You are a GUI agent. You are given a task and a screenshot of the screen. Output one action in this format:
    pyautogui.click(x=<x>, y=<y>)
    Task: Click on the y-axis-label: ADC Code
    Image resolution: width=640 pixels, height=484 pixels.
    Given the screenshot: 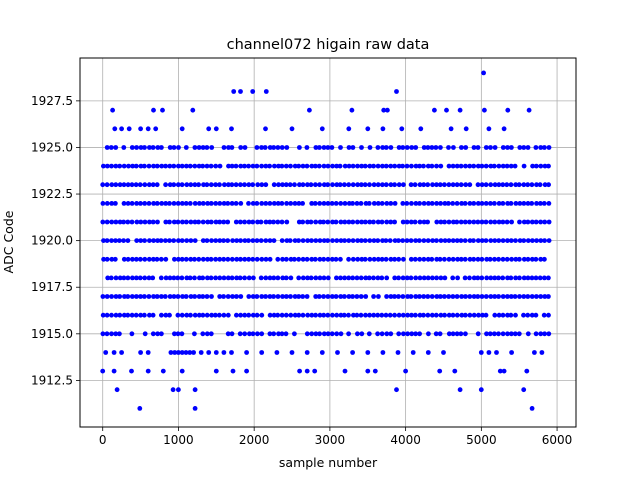 What is the action you would take?
    pyautogui.click(x=8, y=241)
    